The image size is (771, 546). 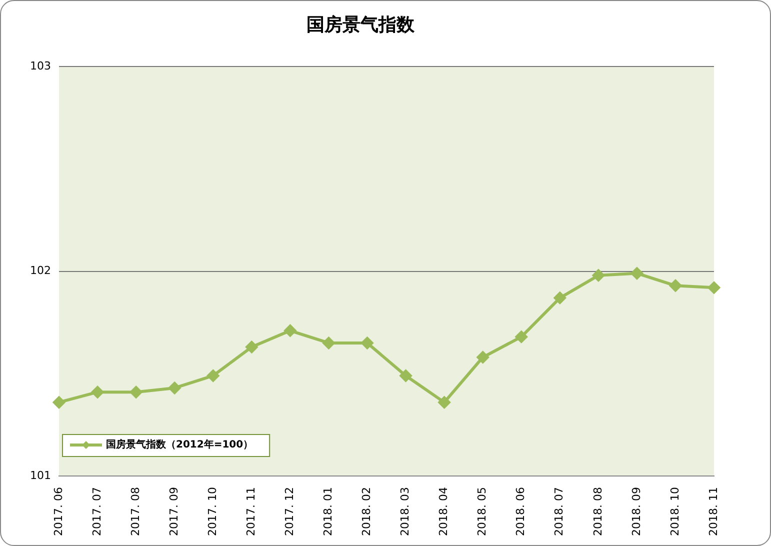 What do you see at coordinates (361, 25) in the screenshot?
I see `chart-title: 国房景气指数` at bounding box center [361, 25].